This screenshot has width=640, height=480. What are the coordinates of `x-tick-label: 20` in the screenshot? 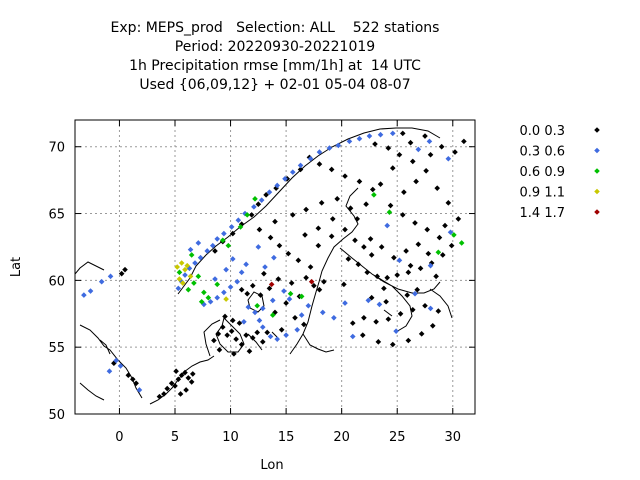 It's located at (341, 437).